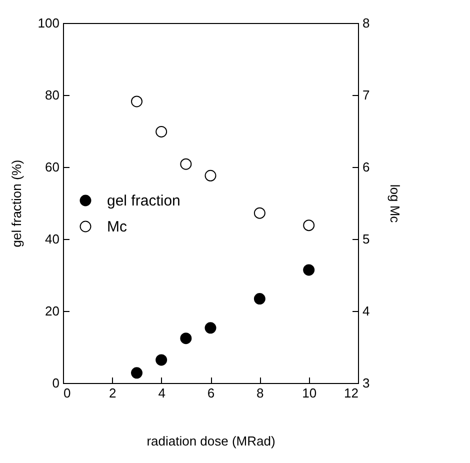 The image size is (470, 463). Describe the element at coordinates (52, 239) in the screenshot. I see `y-tick-label: 40` at that location.